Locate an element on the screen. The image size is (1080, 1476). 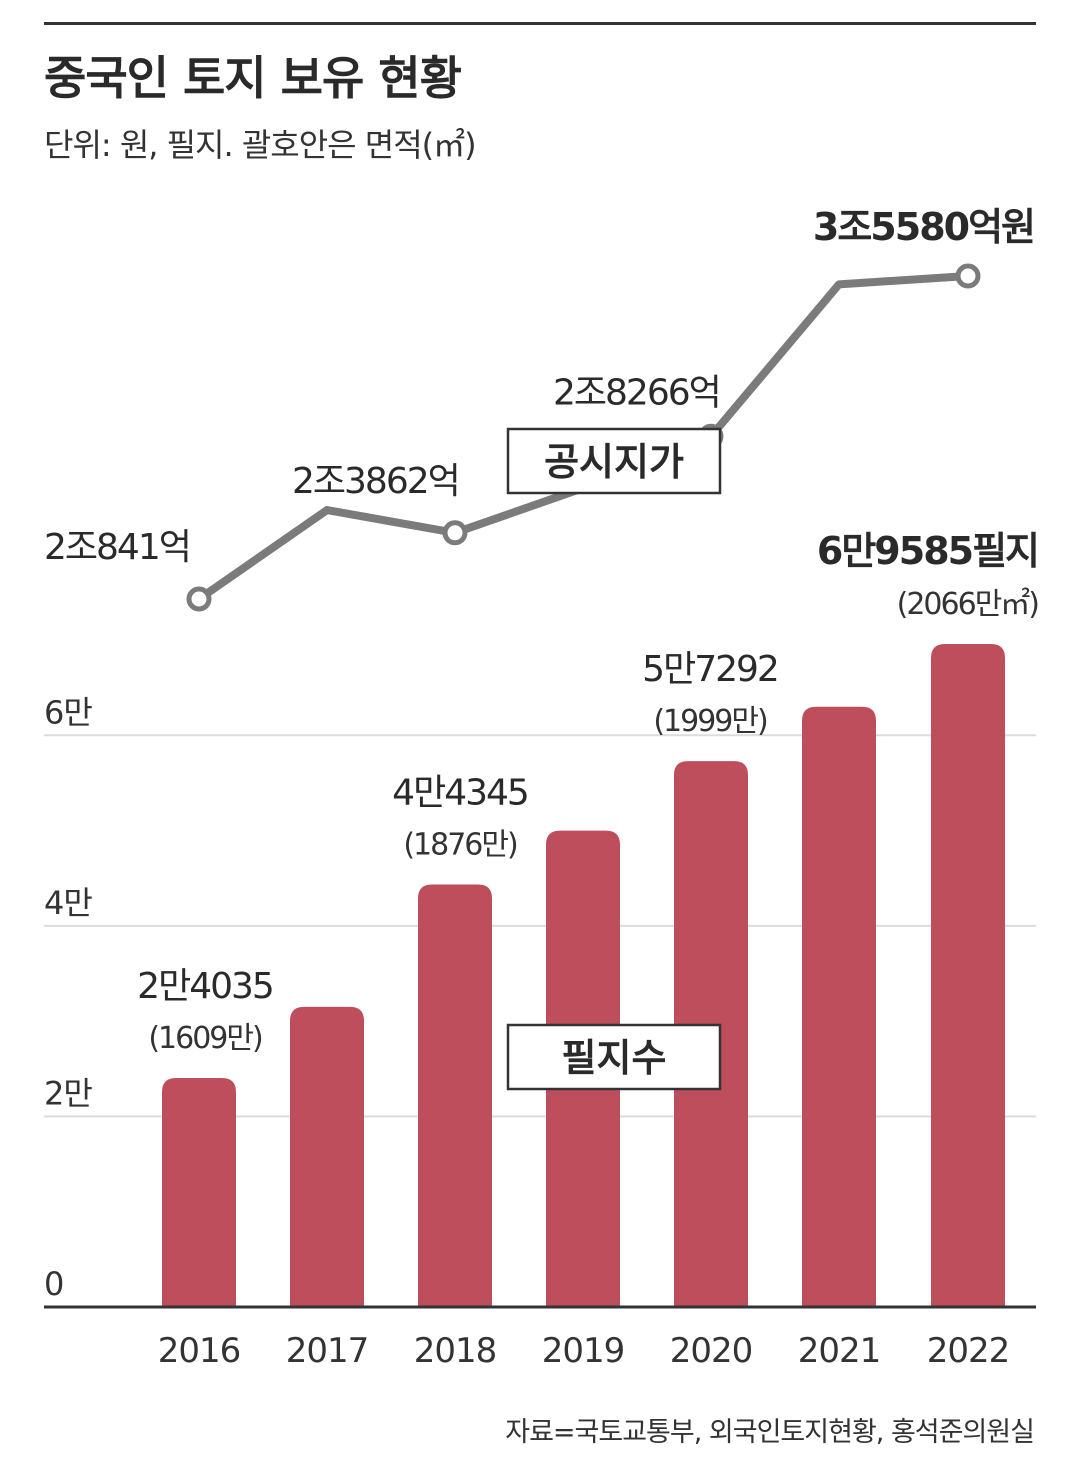
x-tick-label: 2022 is located at coordinates (968, 1351).